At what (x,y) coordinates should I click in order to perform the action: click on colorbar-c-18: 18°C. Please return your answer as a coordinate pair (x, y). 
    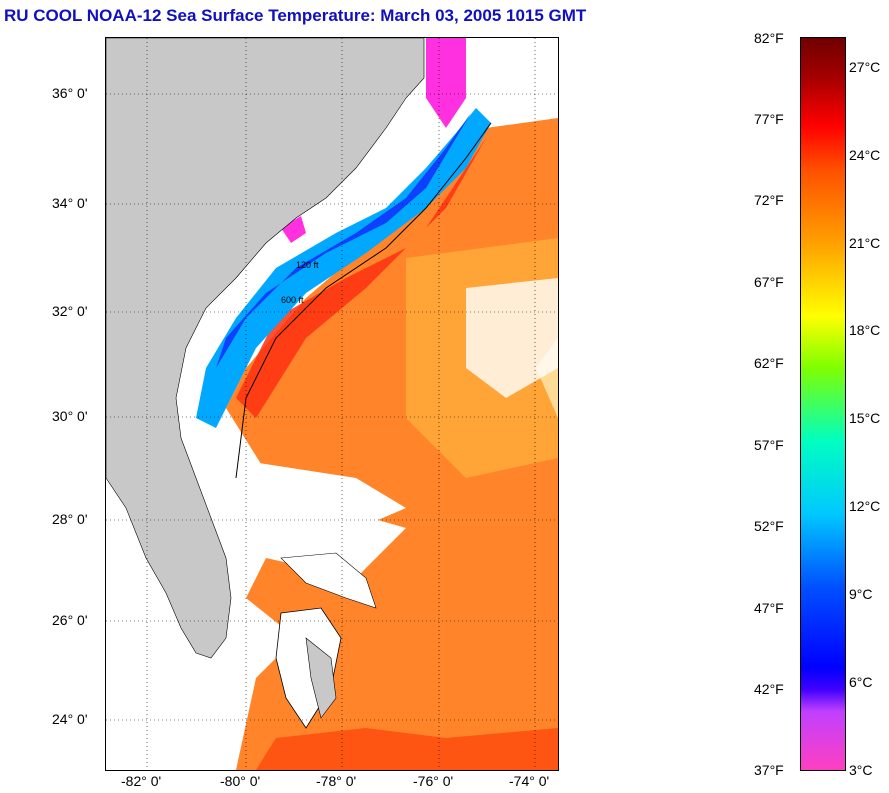
    Looking at the image, I should click on (865, 330).